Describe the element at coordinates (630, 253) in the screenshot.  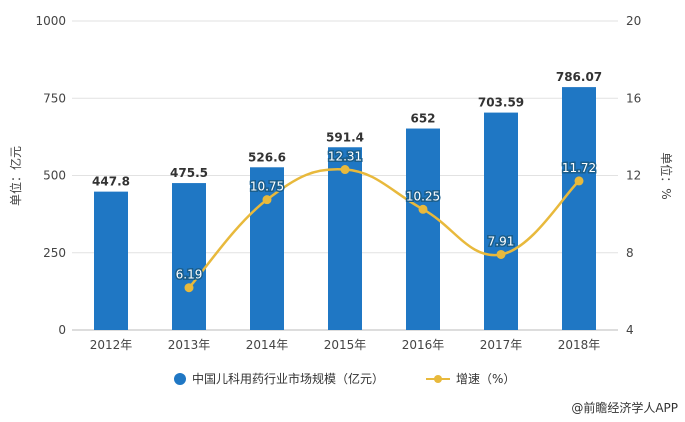
I see `right-tick-label: 8` at that location.